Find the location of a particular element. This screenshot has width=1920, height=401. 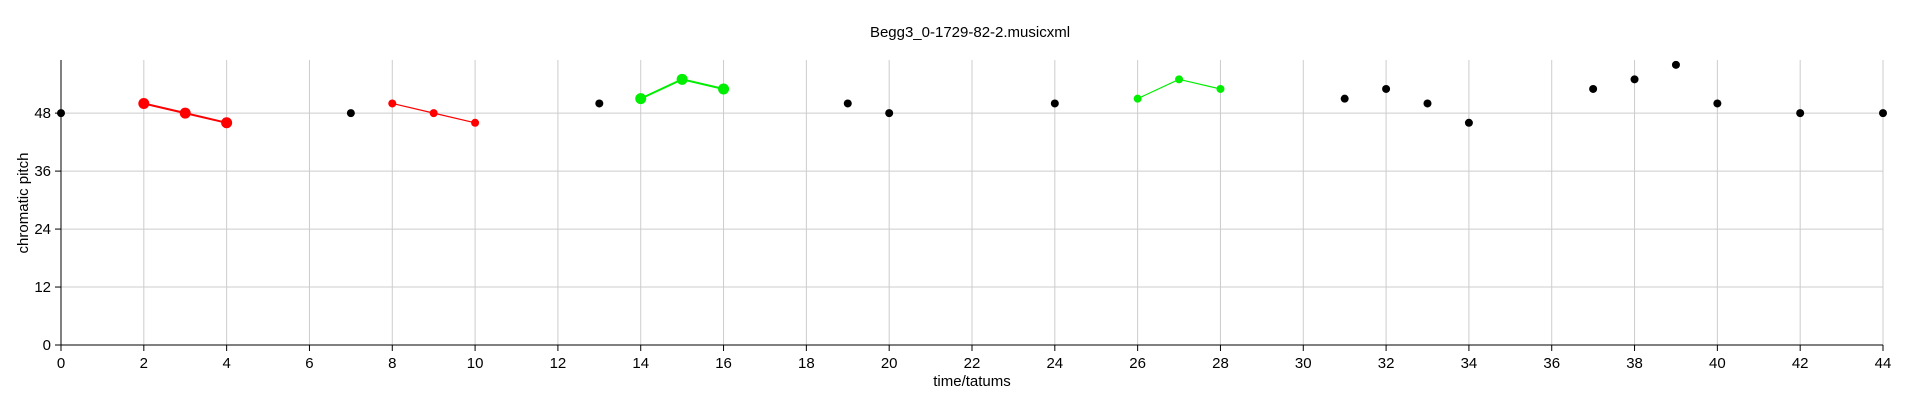

x-tick-label: 36 is located at coordinates (1551, 363).